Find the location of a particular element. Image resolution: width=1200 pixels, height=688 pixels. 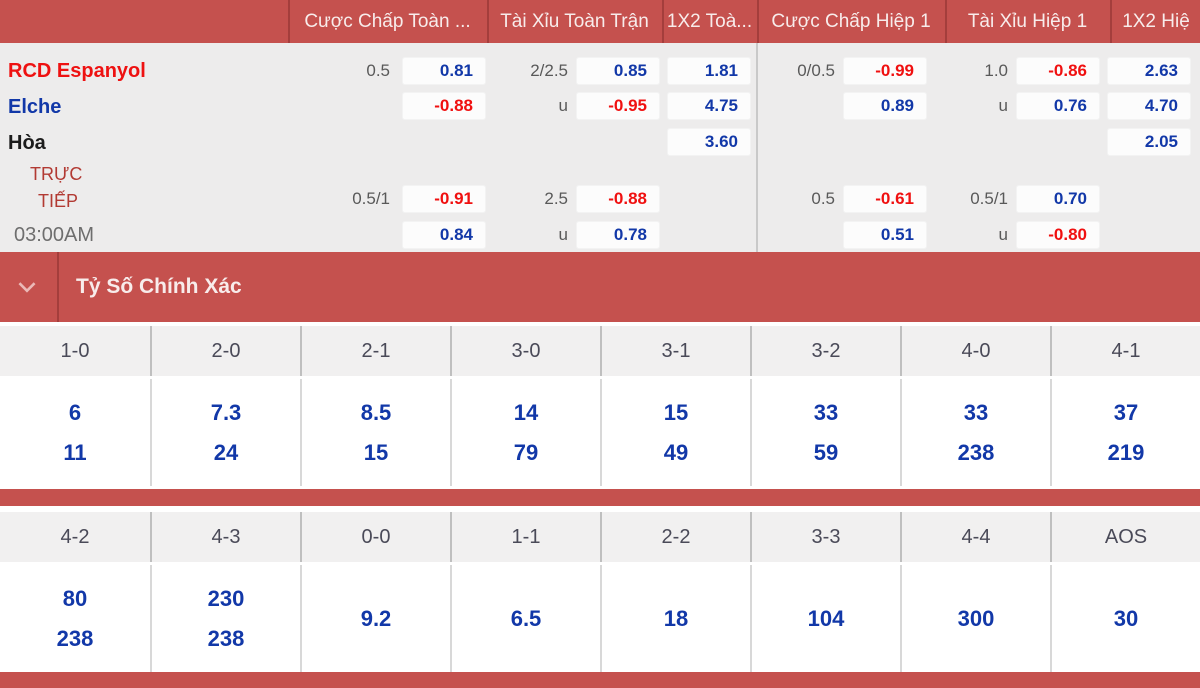

header-1x2-h1: 1X2 Hiệ is located at coordinates (1156, 21).